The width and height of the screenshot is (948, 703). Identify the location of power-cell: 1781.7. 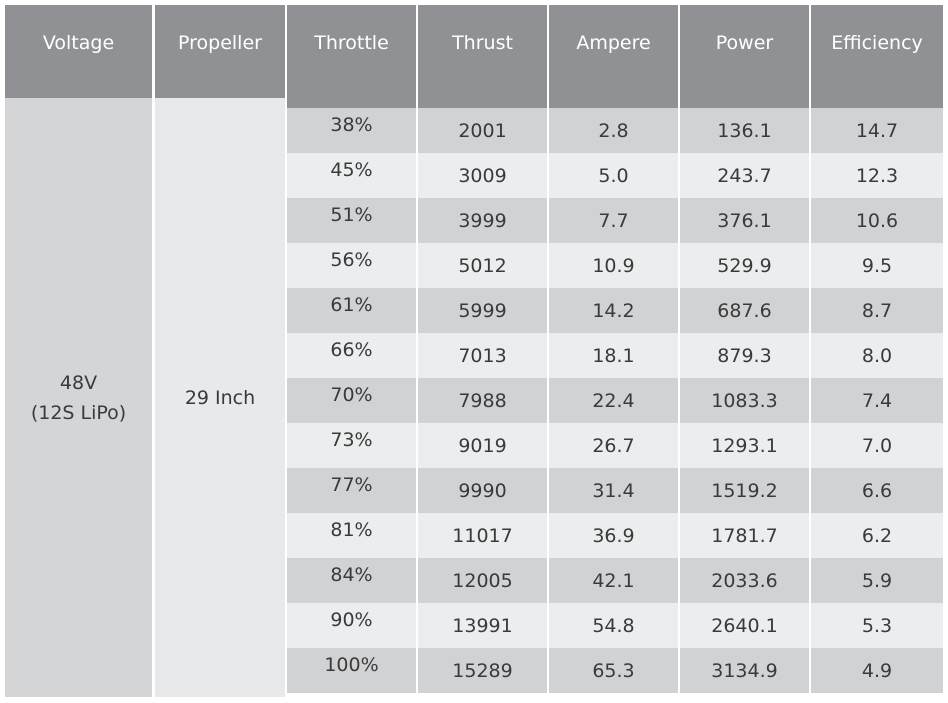
(744, 535).